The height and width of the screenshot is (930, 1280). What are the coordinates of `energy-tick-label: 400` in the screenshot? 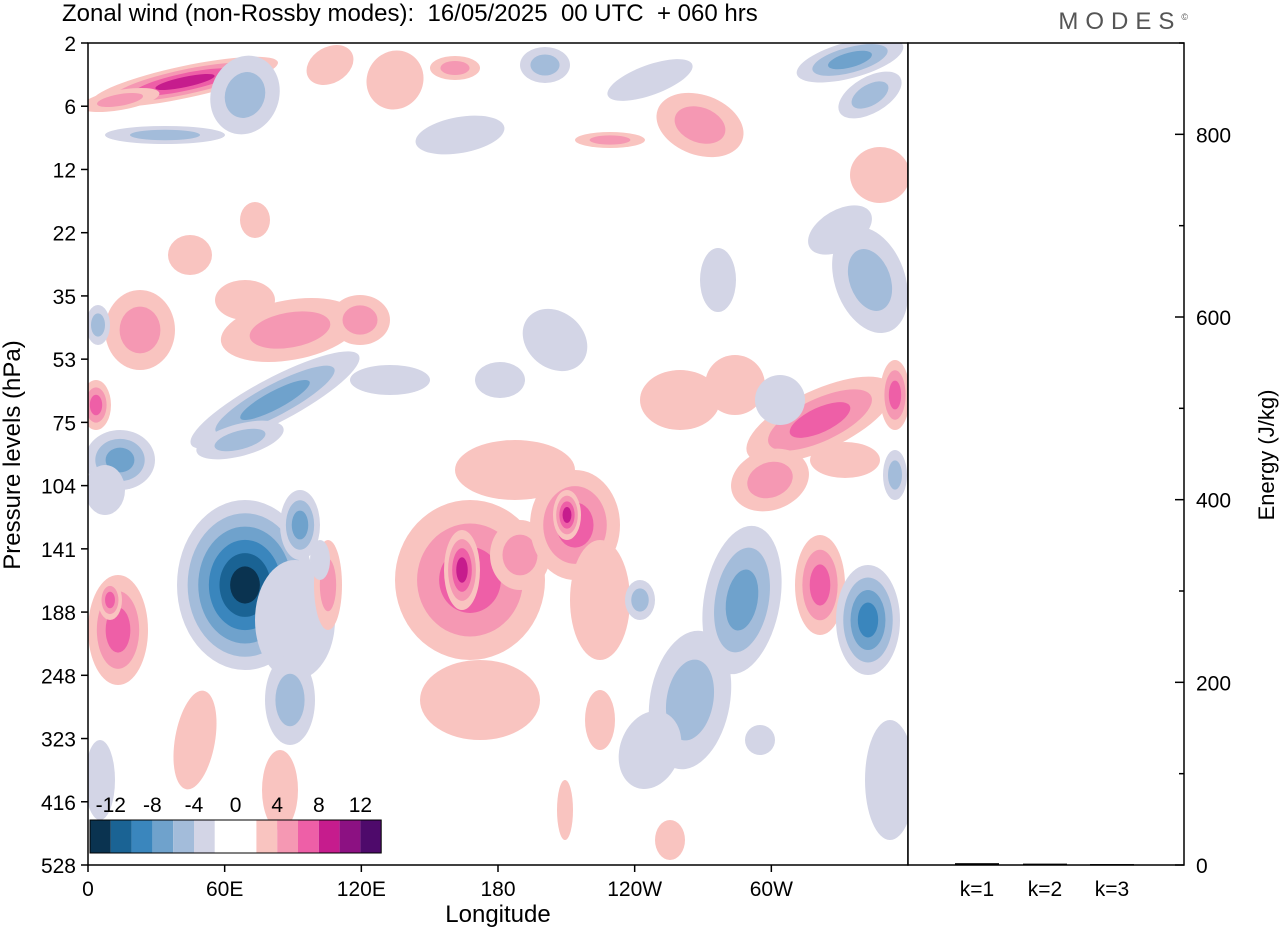 It's located at (1213, 501).